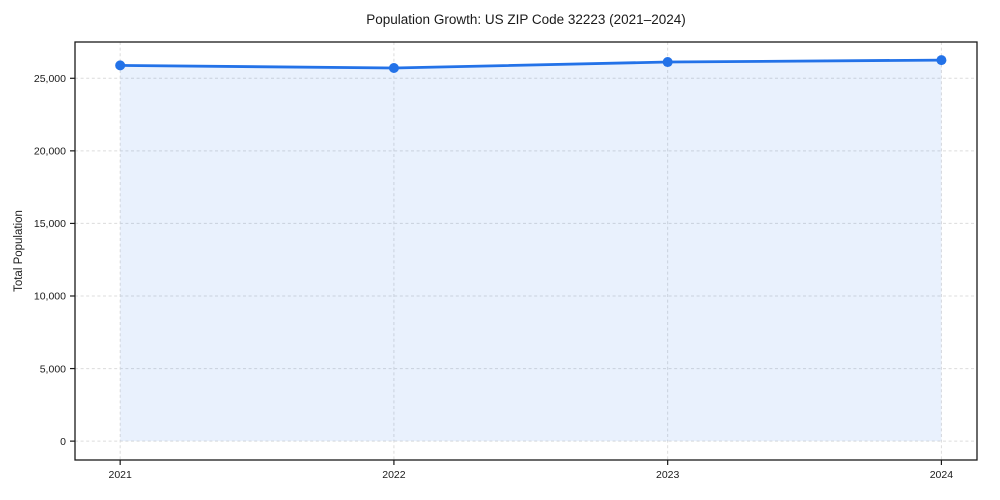 The width and height of the screenshot is (1000, 500). What do you see at coordinates (50, 152) in the screenshot?
I see `y-tick-label: 20,000` at bounding box center [50, 152].